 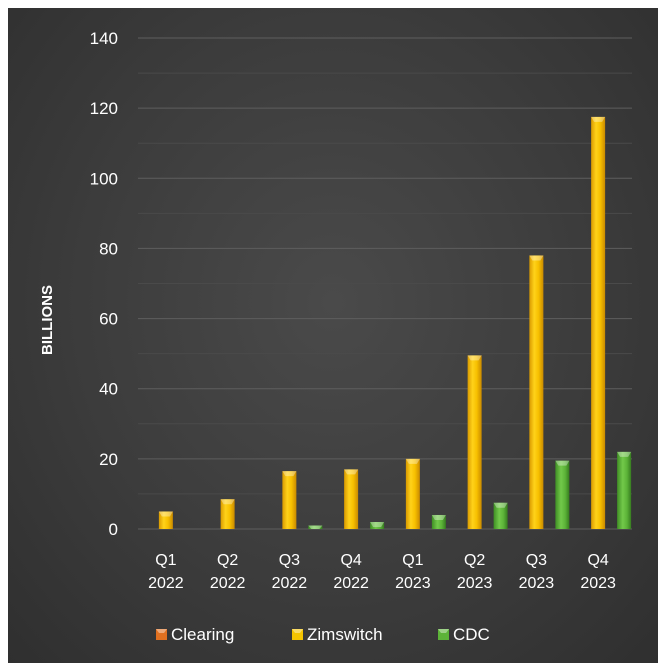 I want to click on legend-label-cdc: CDC, so click(x=471, y=634).